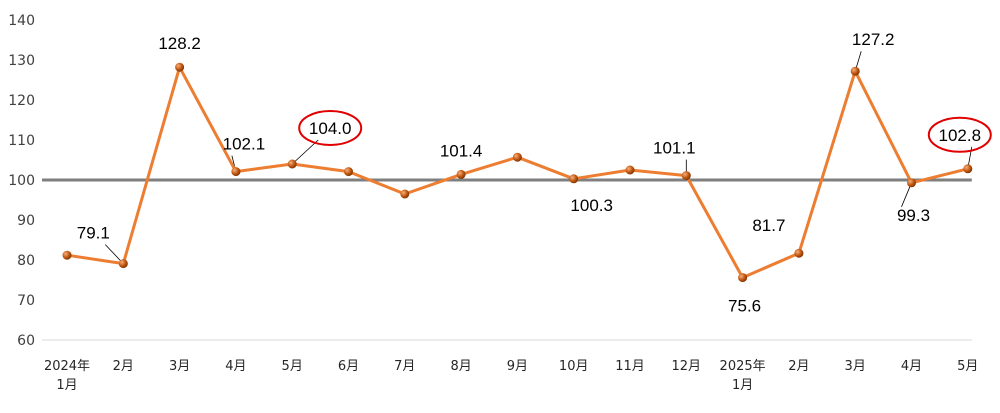 The height and width of the screenshot is (413, 1000). I want to click on y-tick-label: 80, so click(26, 261).